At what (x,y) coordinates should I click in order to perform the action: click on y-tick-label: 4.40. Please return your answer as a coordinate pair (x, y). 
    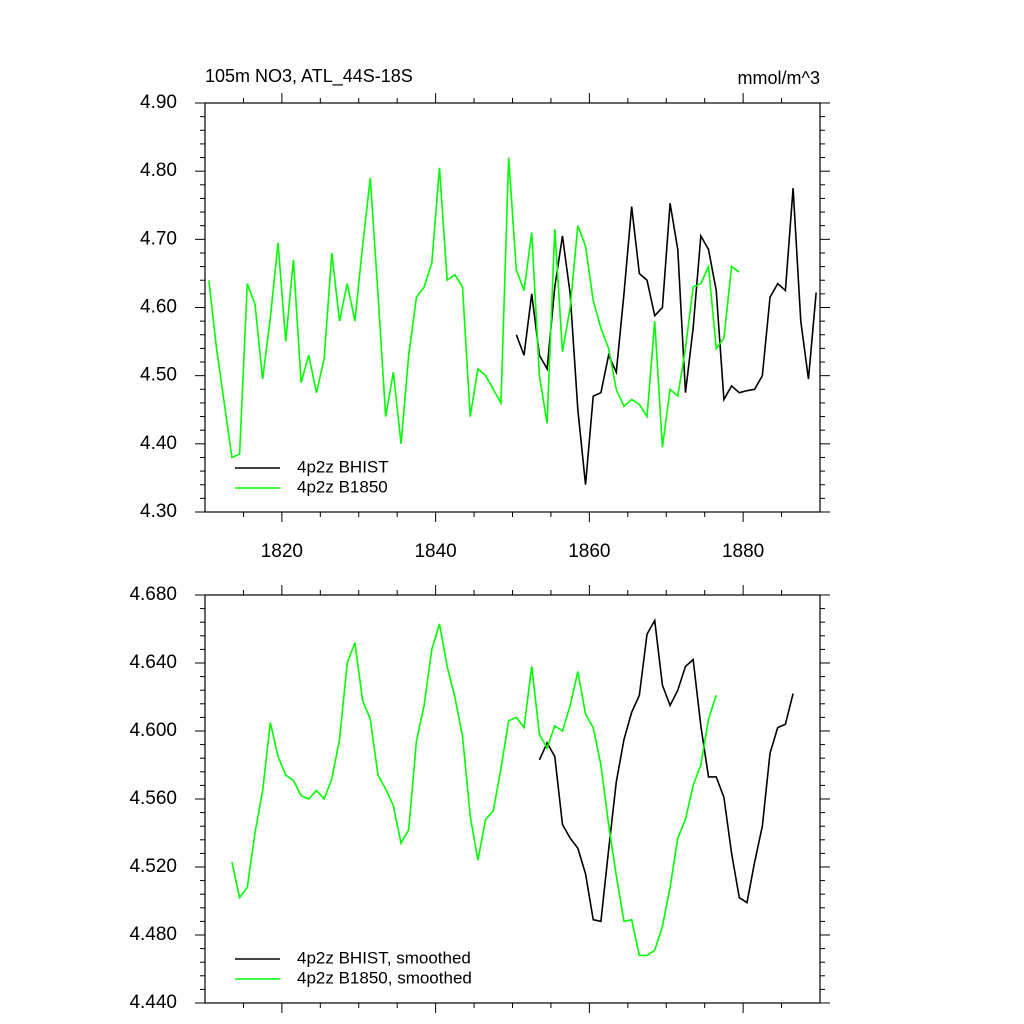
    Looking at the image, I should click on (158, 443).